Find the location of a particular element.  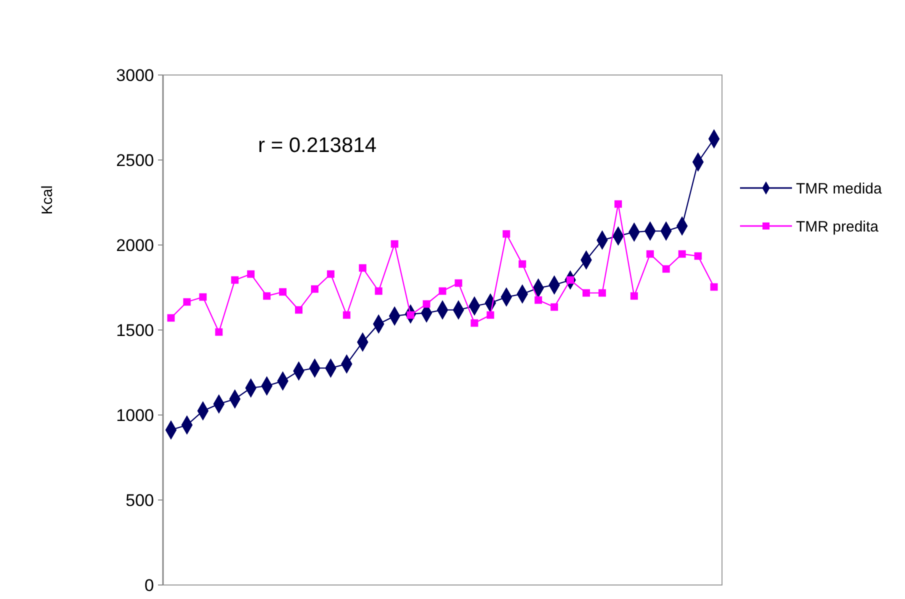

annotation: r = 0.213814 is located at coordinates (317, 145).